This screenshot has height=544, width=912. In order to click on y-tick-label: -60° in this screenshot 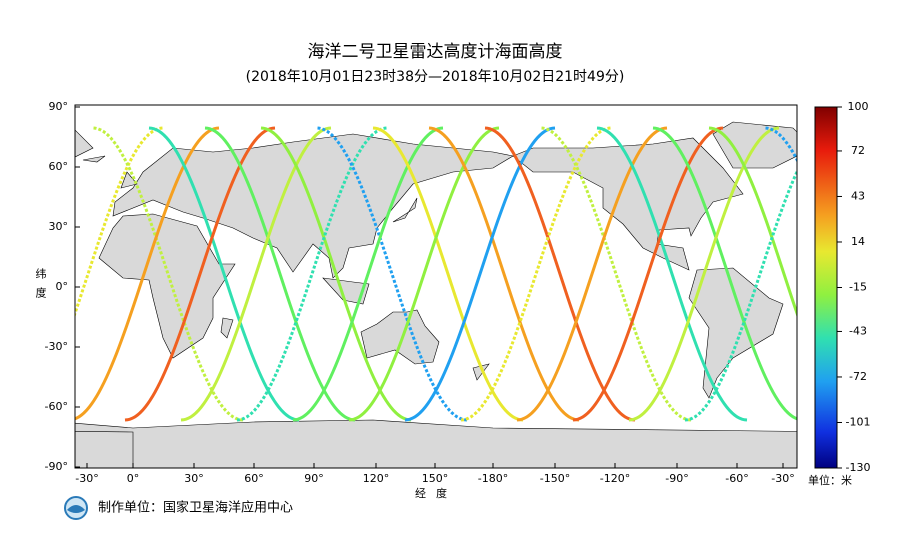, I will do `click(56, 406)`.